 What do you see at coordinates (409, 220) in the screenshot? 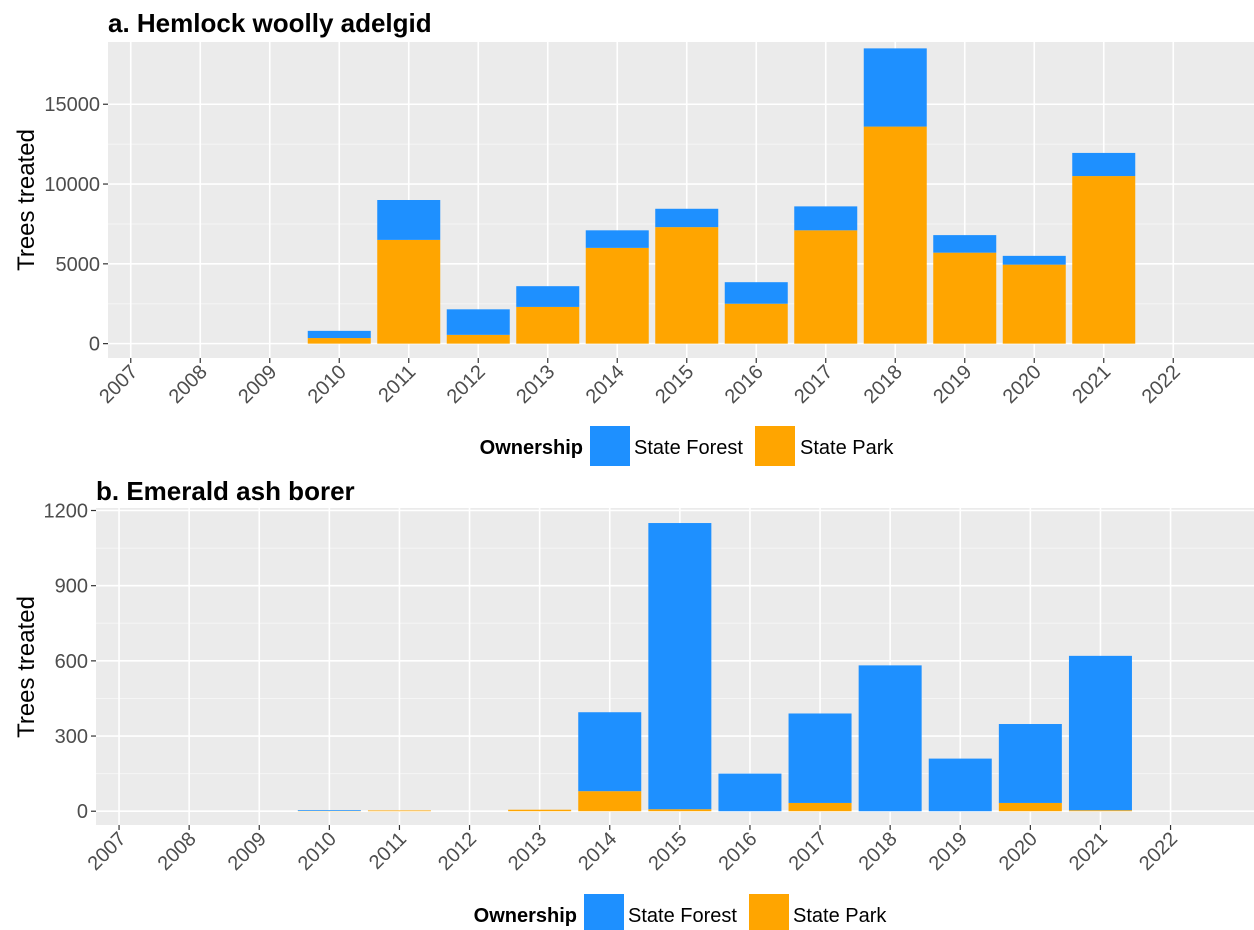
I see `bar-state-forest-2011` at bounding box center [409, 220].